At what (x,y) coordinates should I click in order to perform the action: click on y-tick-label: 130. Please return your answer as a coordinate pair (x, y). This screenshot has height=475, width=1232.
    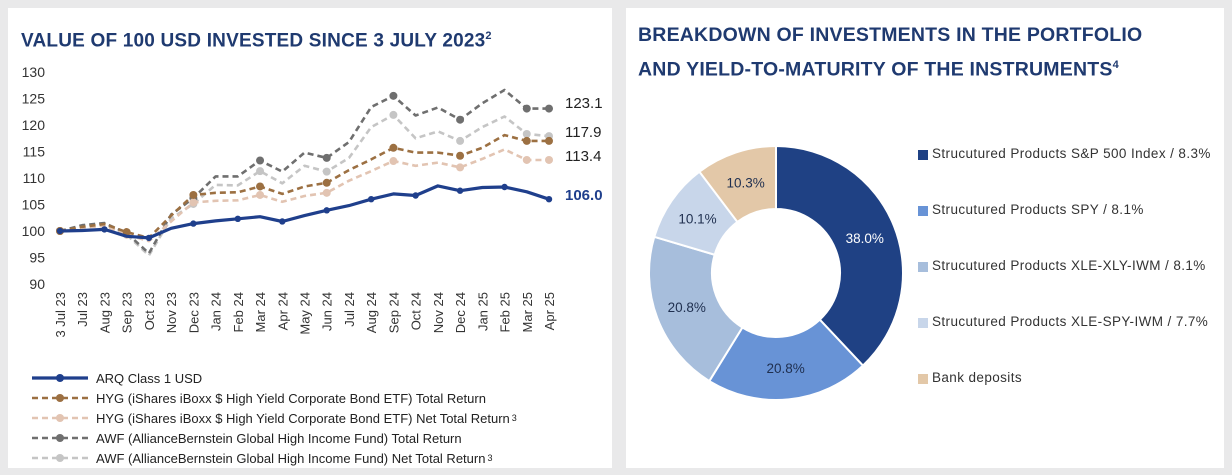
    Looking at the image, I should click on (34, 72).